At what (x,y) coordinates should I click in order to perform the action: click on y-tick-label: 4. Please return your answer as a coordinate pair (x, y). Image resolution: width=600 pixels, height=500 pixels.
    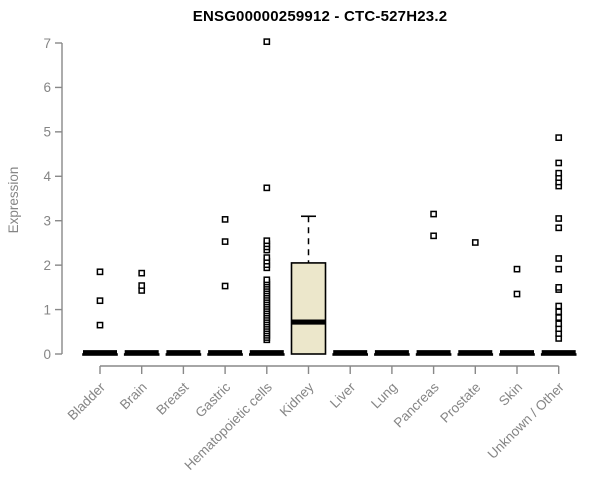
    Looking at the image, I should click on (47, 176).